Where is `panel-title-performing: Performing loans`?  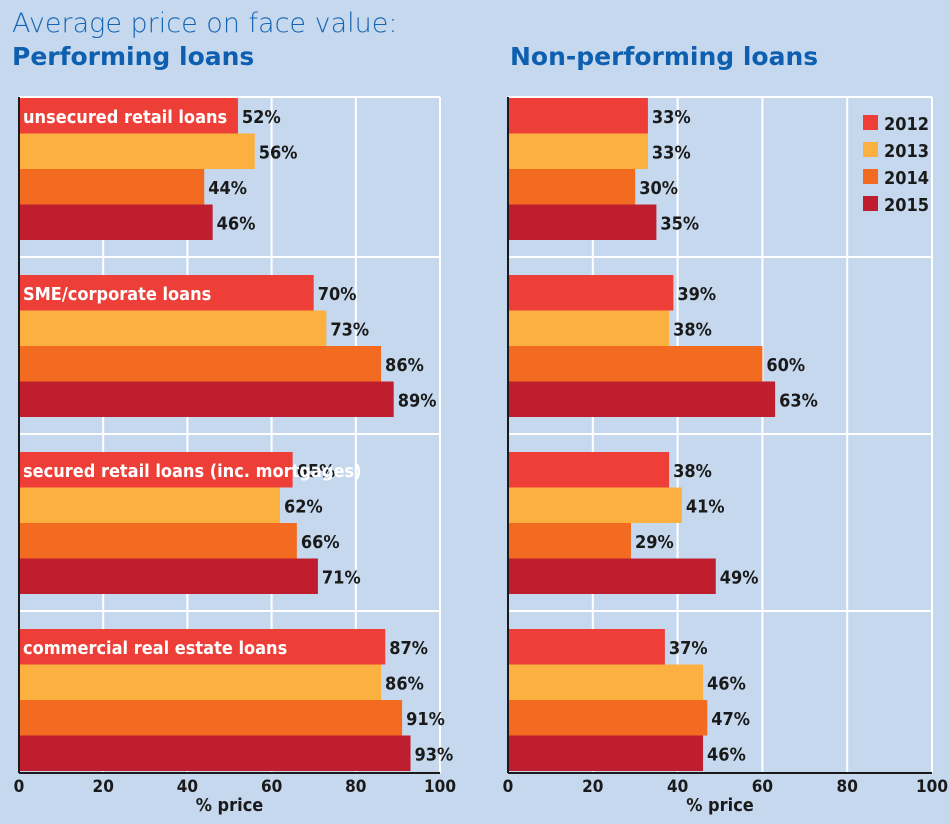 panel-title-performing: Performing loans is located at coordinates (133, 56).